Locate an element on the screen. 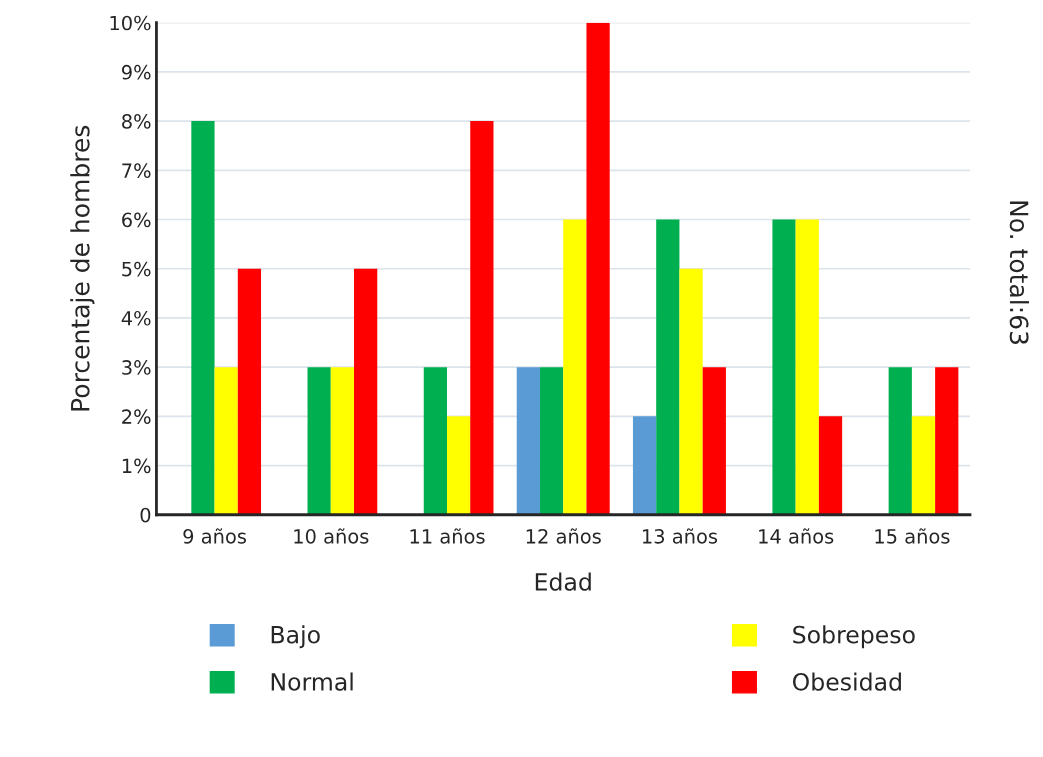  legend-label: Sobrepeso is located at coordinates (854, 637).